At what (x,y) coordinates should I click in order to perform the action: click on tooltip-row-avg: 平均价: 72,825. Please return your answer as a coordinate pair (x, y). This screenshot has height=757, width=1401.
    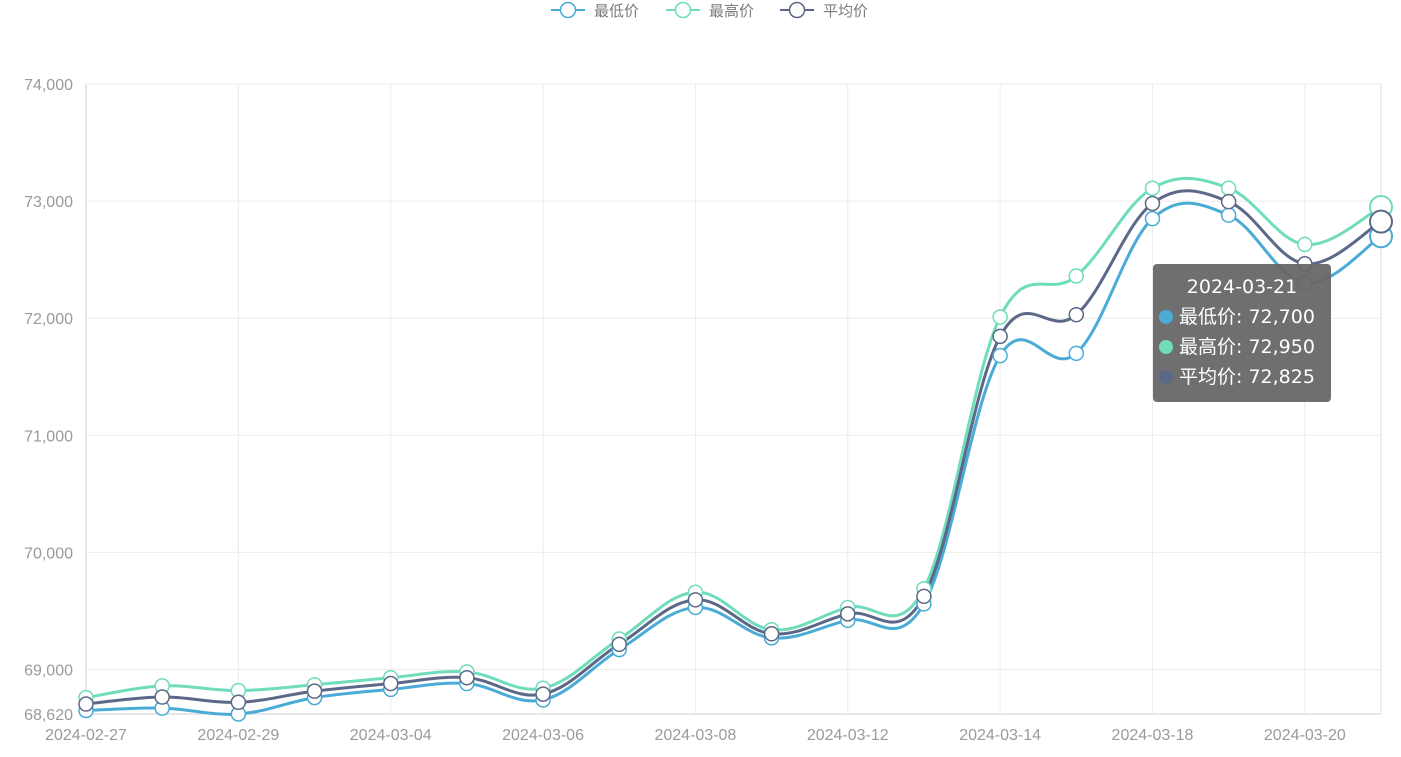
    Looking at the image, I should click on (1242, 377).